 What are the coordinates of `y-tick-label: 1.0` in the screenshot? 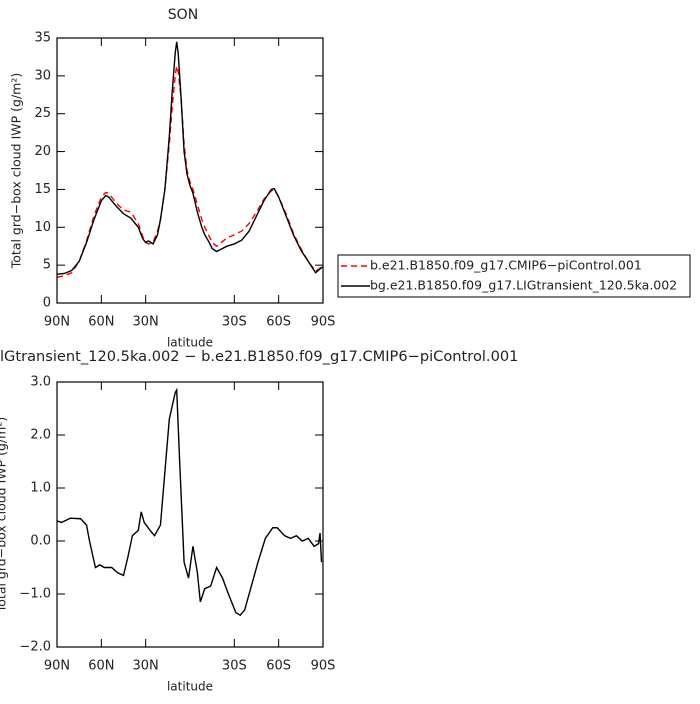 It's located at (40, 488).